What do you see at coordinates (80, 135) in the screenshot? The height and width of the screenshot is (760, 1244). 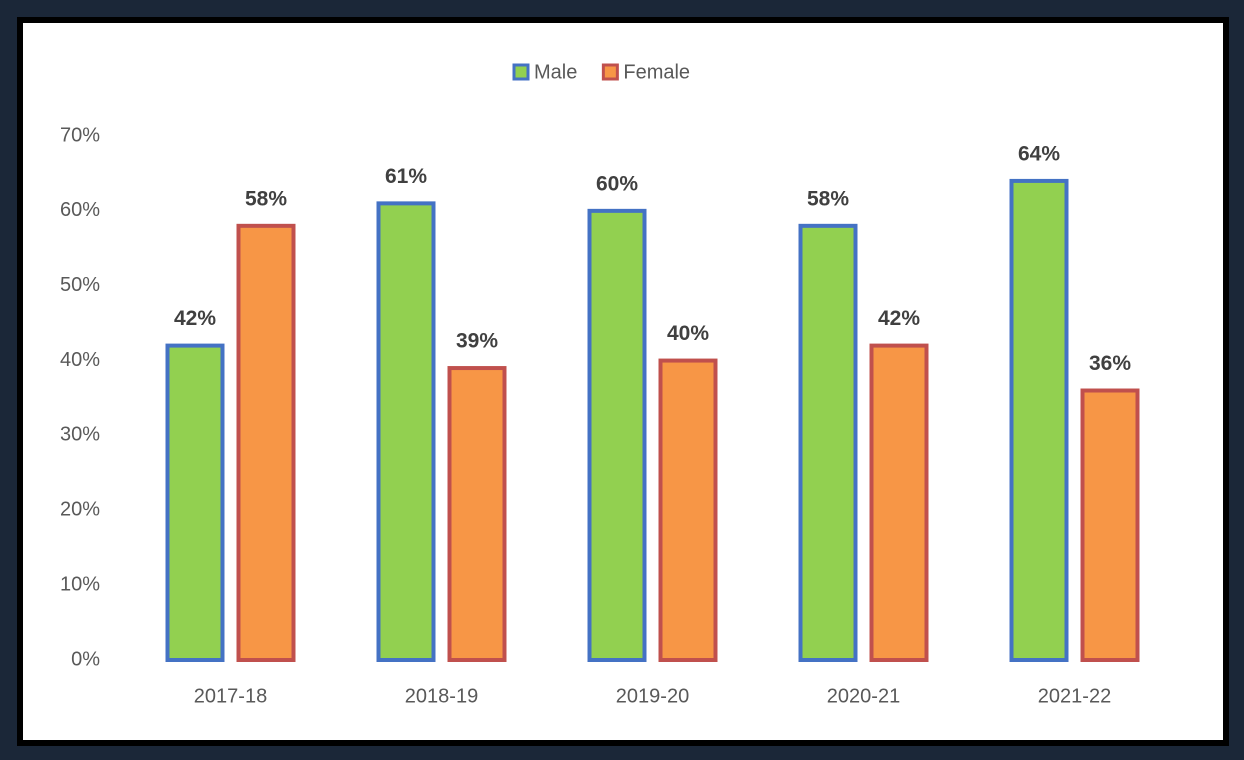 I see `y-tick-label: 70%` at bounding box center [80, 135].